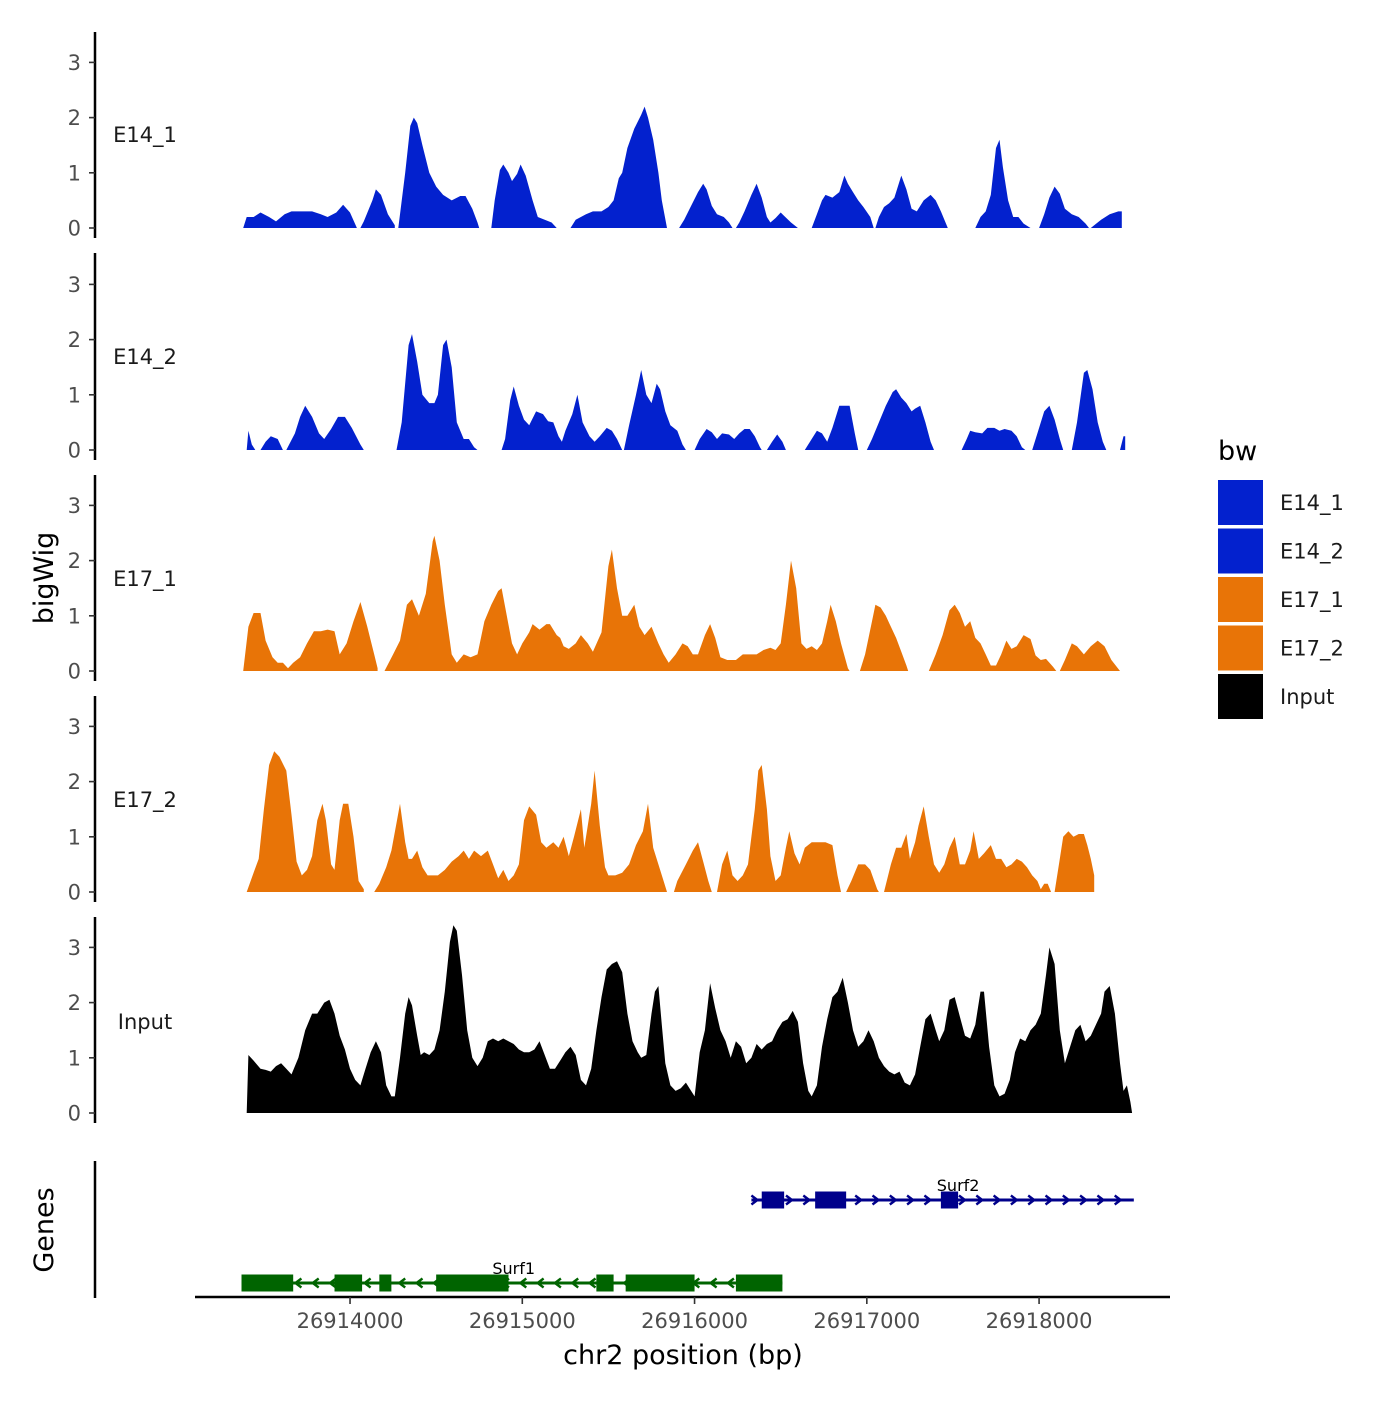 The image size is (1400, 1404). I want to click on legend-label: E17_1, so click(1312, 600).